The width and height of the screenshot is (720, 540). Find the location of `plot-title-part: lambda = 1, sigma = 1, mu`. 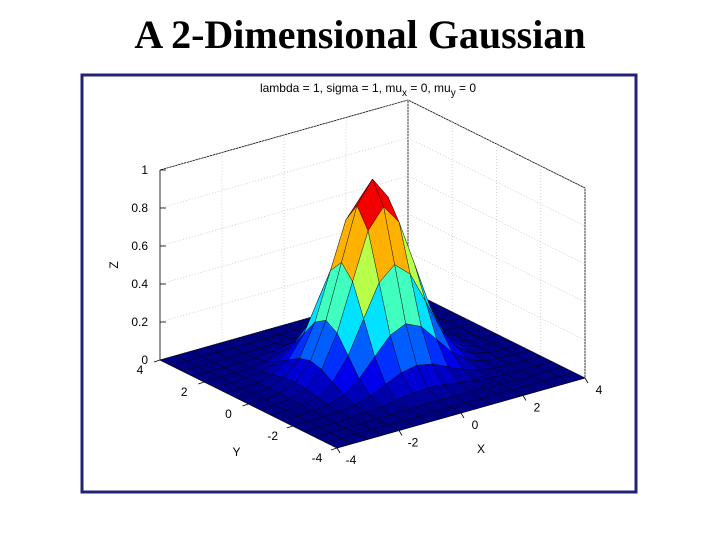

plot-title-part: lambda = 1, sigma = 1, mu is located at coordinates (331, 88).